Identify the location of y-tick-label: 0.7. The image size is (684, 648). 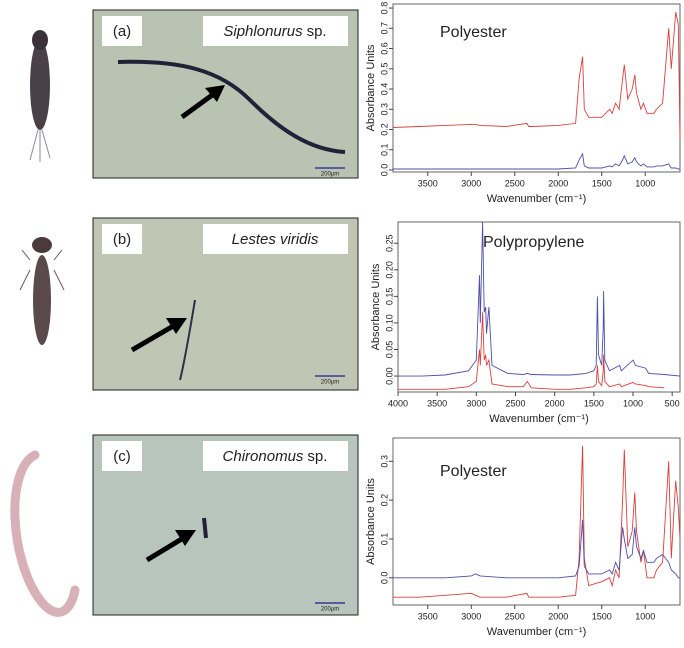
(384, 28).